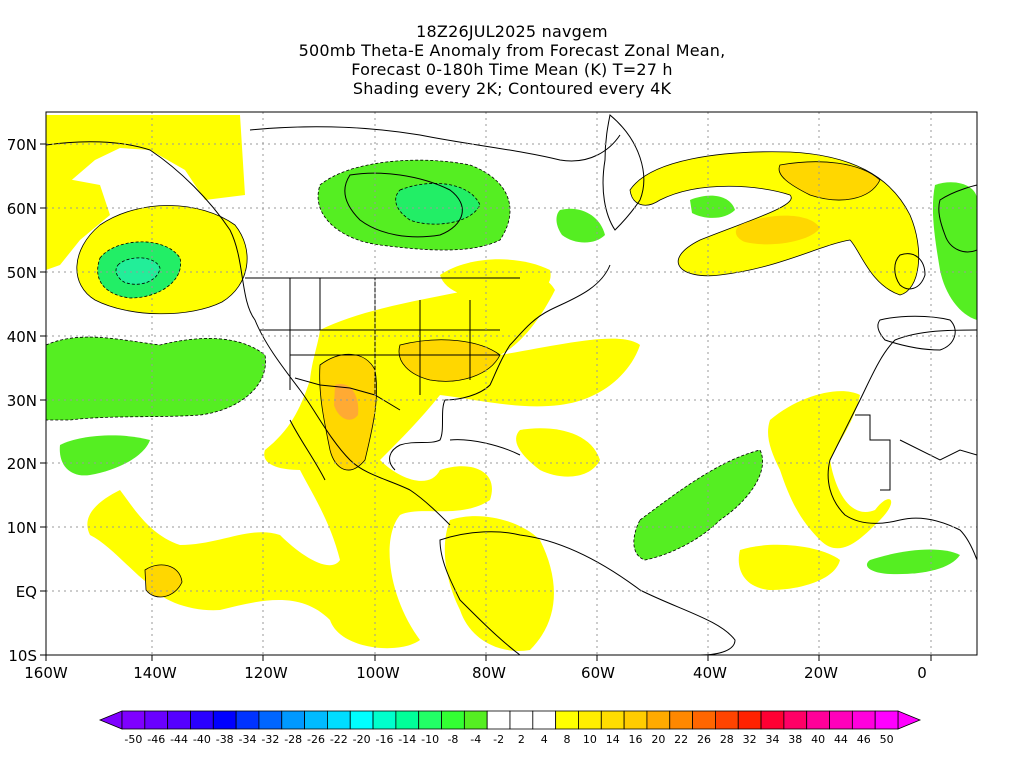  I want to click on anomaly-region-hudson-bay-core, so click(438, 204).